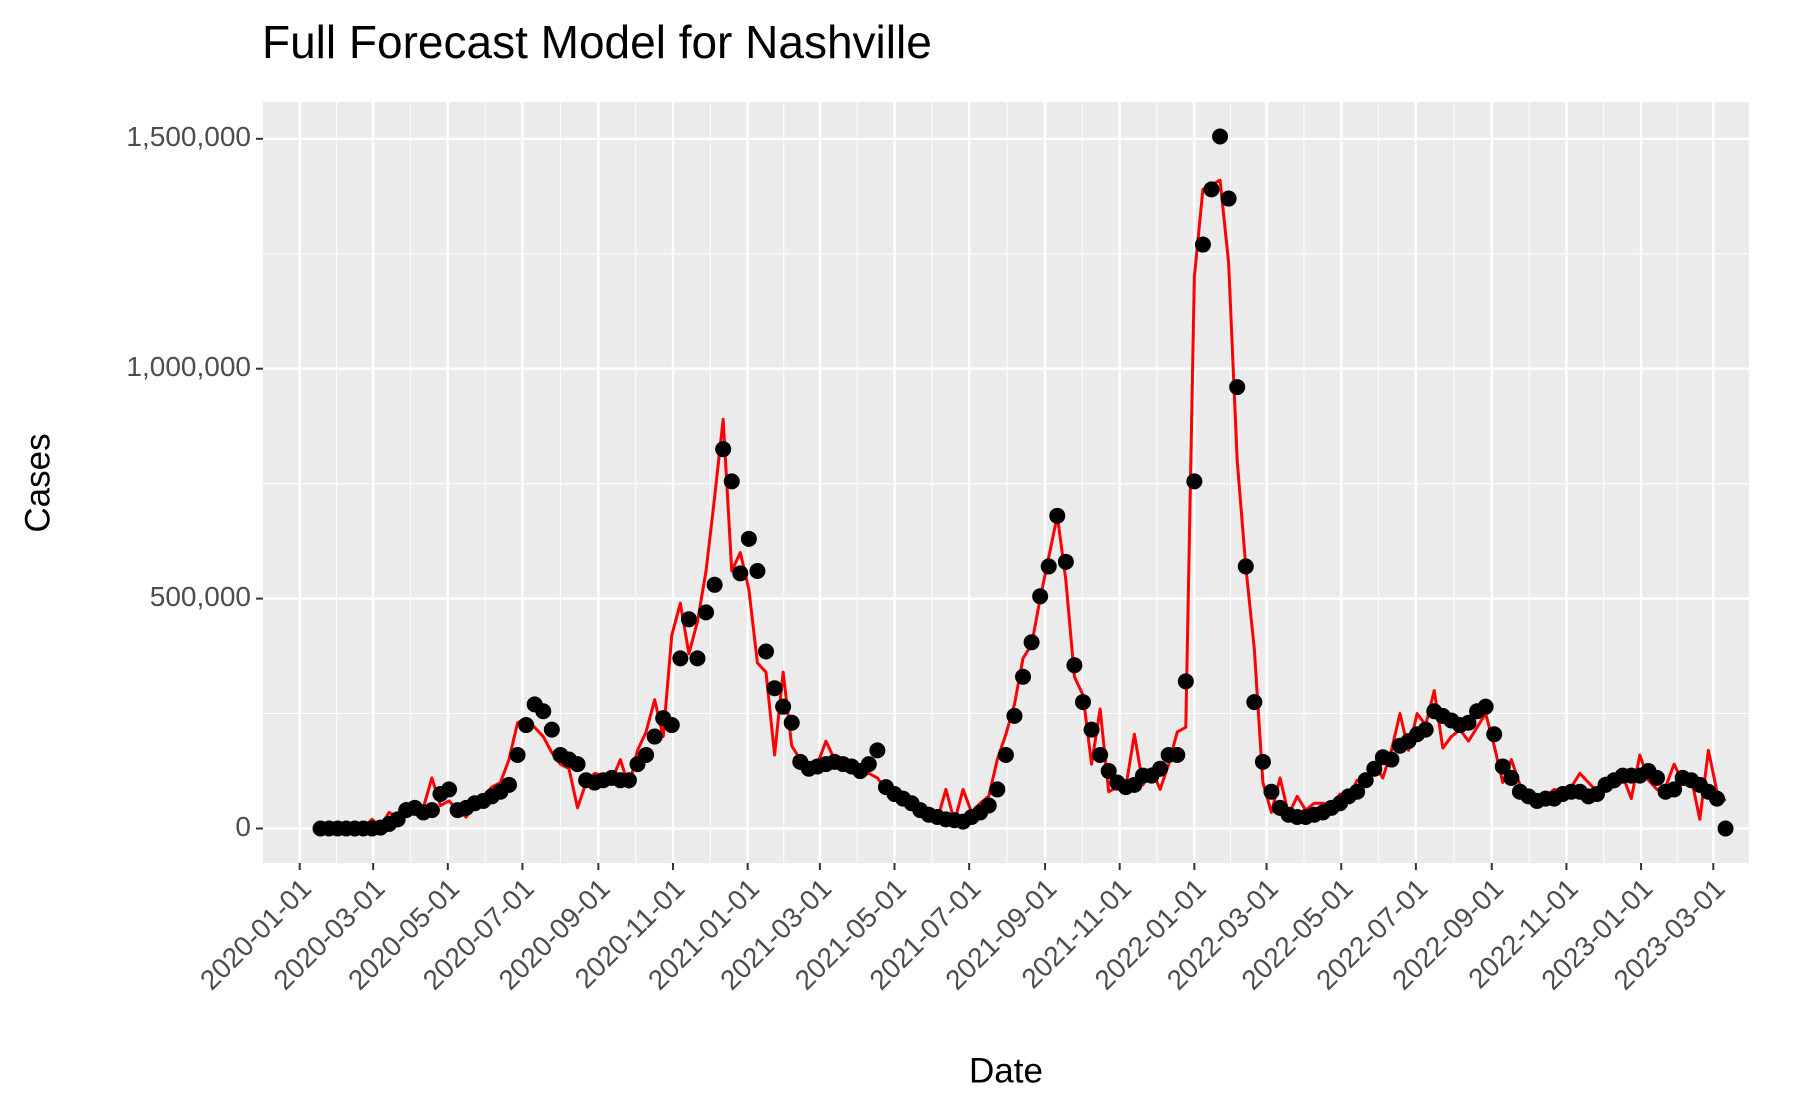 Image resolution: width=1800 pixels, height=1113 pixels. I want to click on y-tick-label: 1,000,000, so click(188, 366).